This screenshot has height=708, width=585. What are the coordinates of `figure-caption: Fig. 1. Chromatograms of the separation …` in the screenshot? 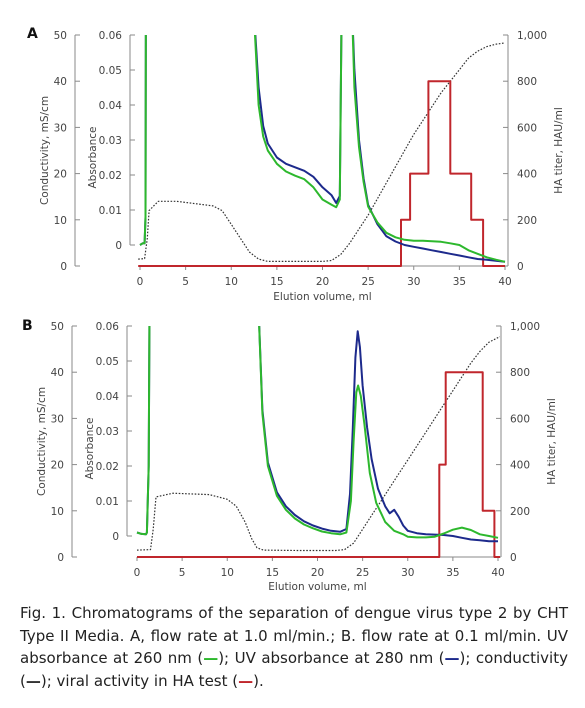 It's located at (294, 647).